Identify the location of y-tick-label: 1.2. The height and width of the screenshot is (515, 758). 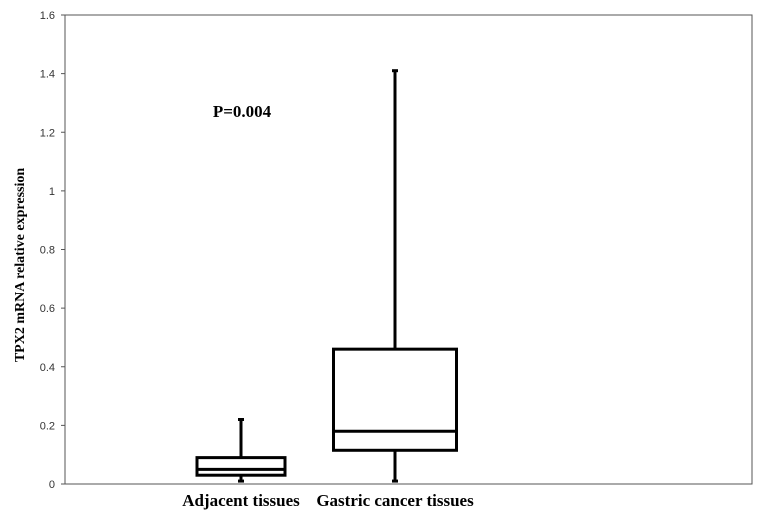
(47, 133).